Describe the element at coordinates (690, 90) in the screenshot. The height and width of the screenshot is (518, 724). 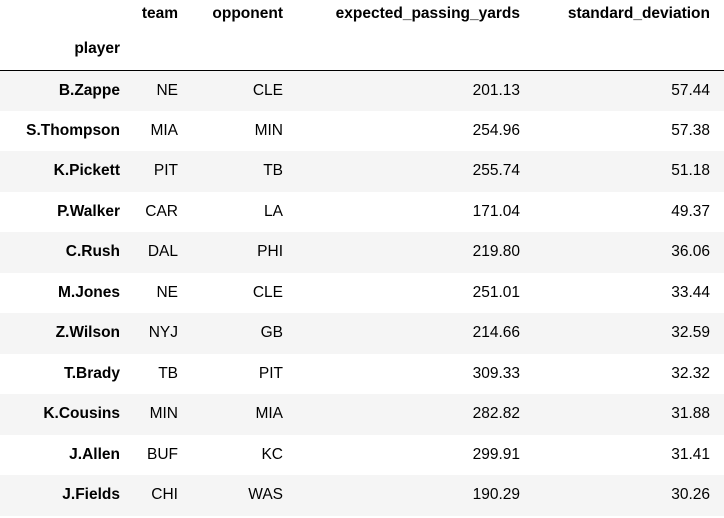
I see `standard-deviation-cell: 57.44` at that location.